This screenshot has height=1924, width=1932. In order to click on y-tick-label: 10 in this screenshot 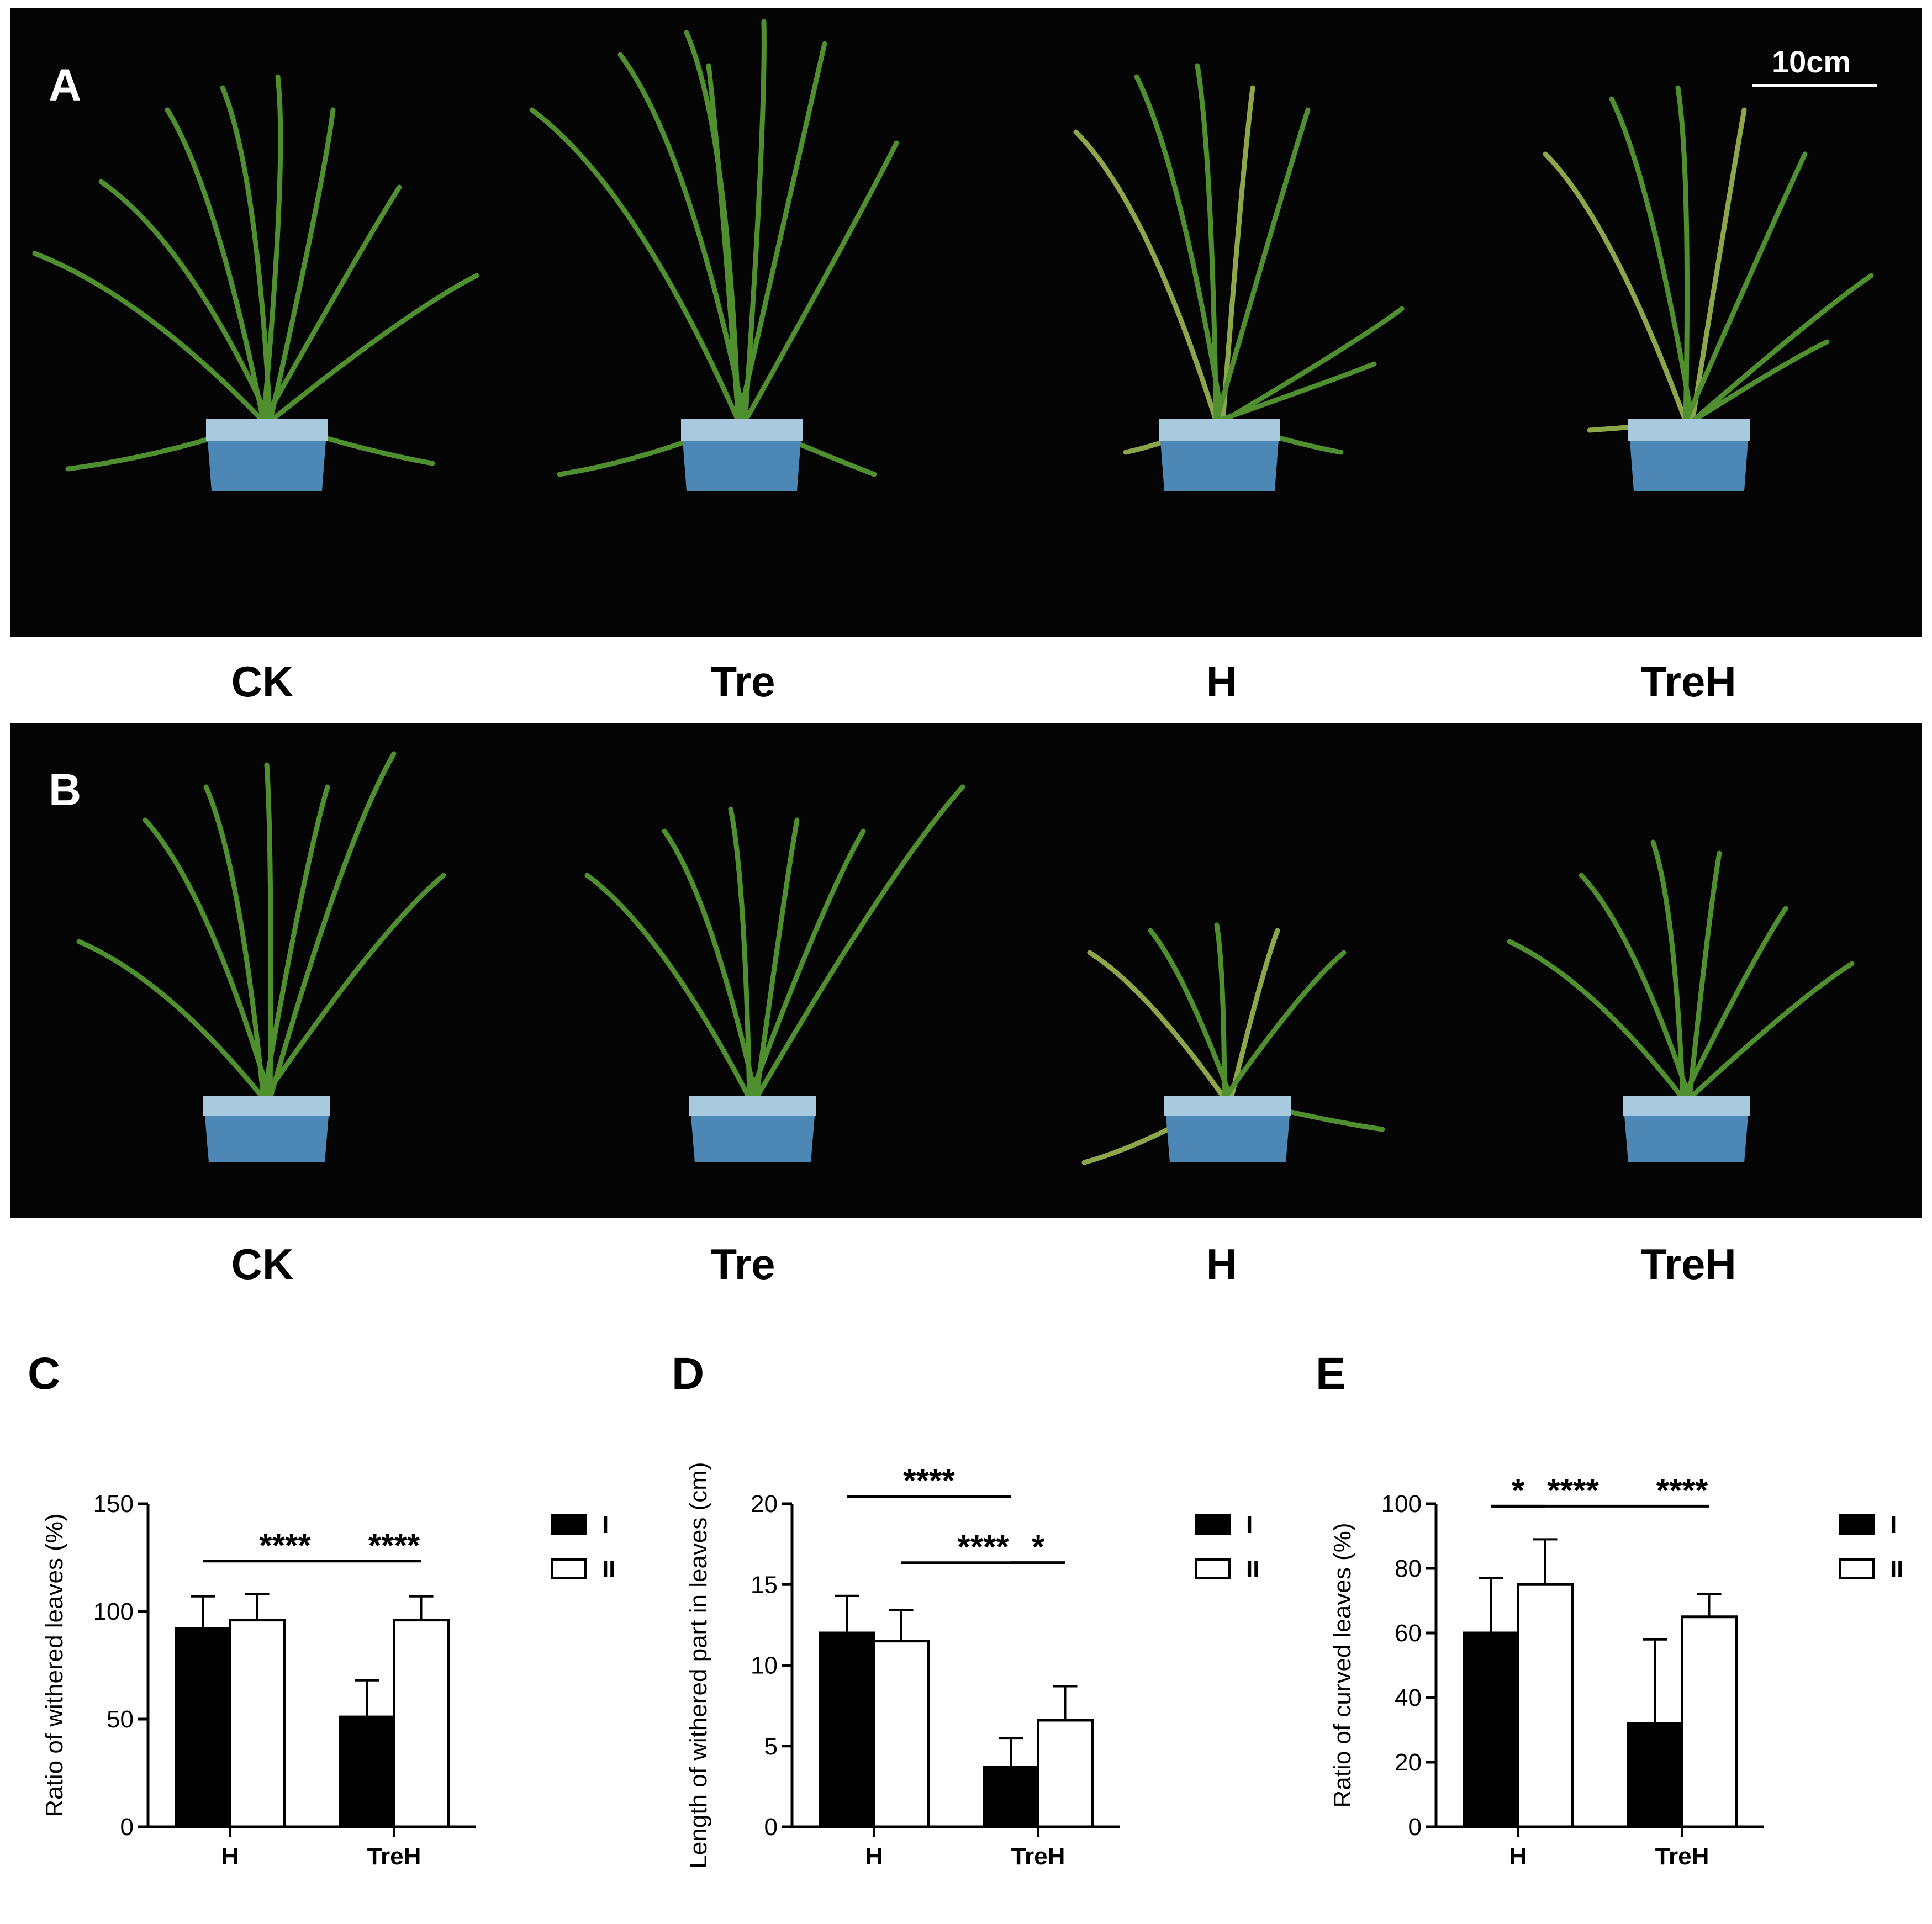, I will do `click(764, 1666)`.